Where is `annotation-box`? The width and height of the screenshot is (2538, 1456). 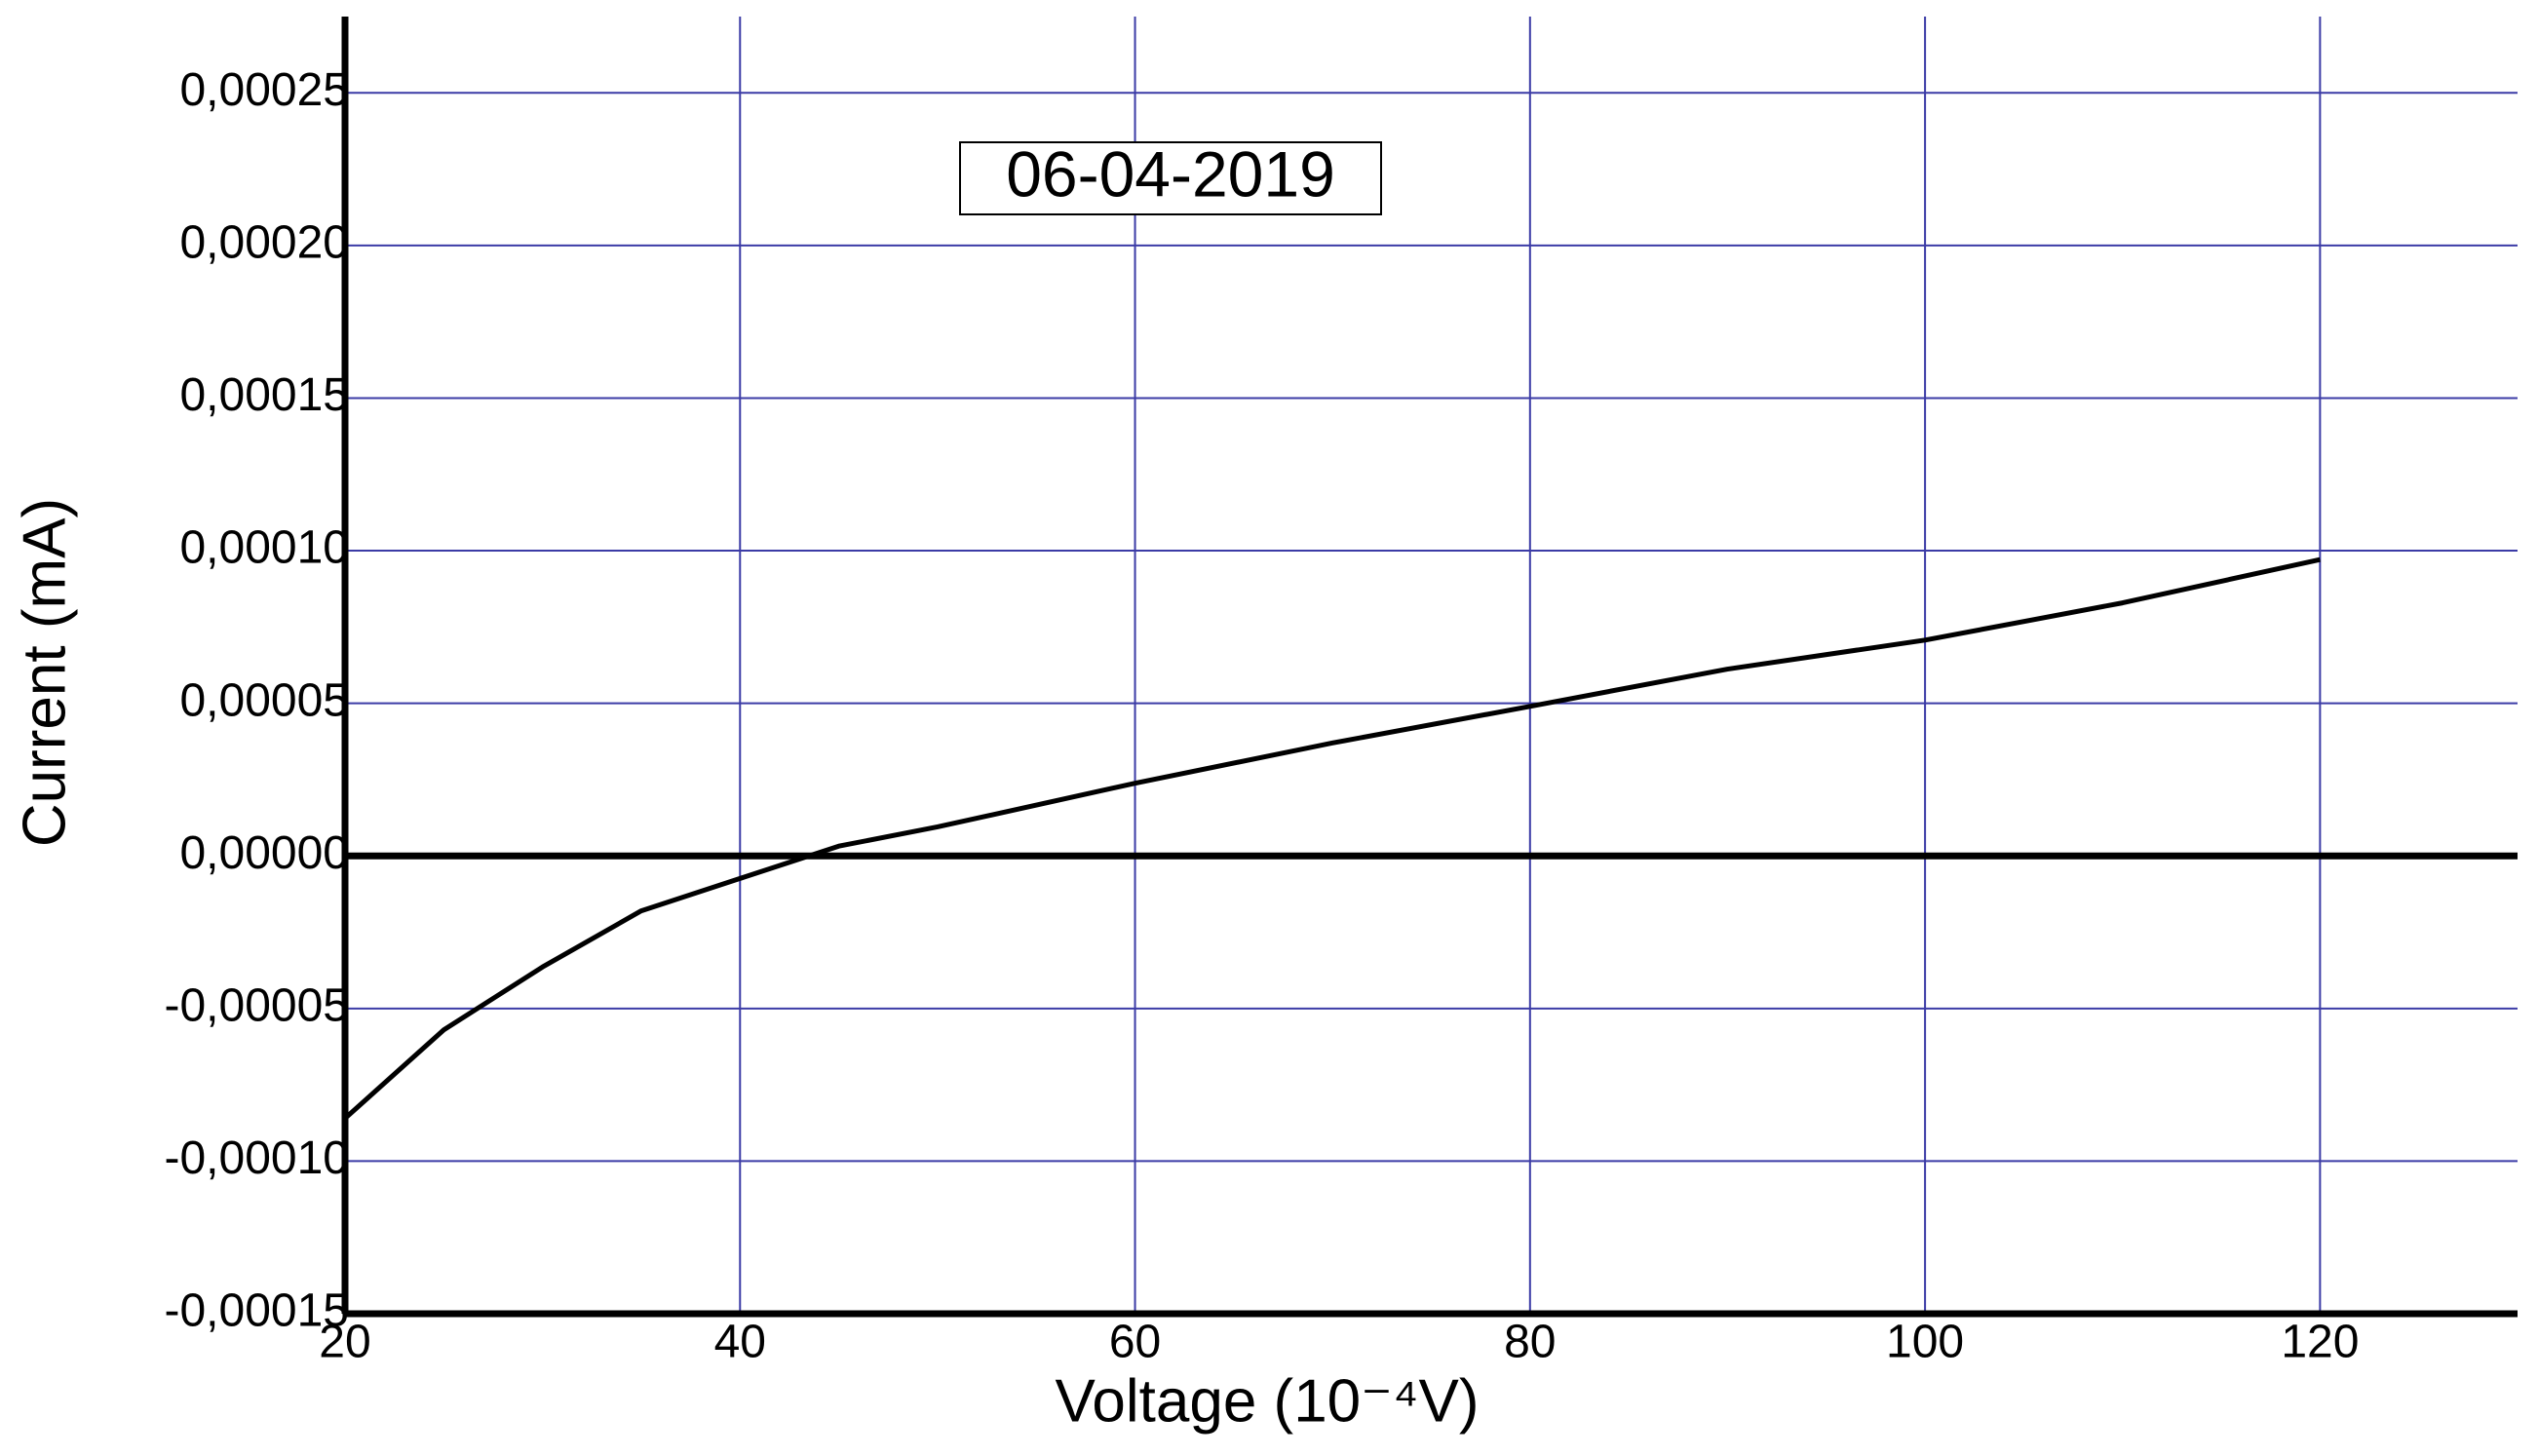 annotation-box is located at coordinates (1170, 178).